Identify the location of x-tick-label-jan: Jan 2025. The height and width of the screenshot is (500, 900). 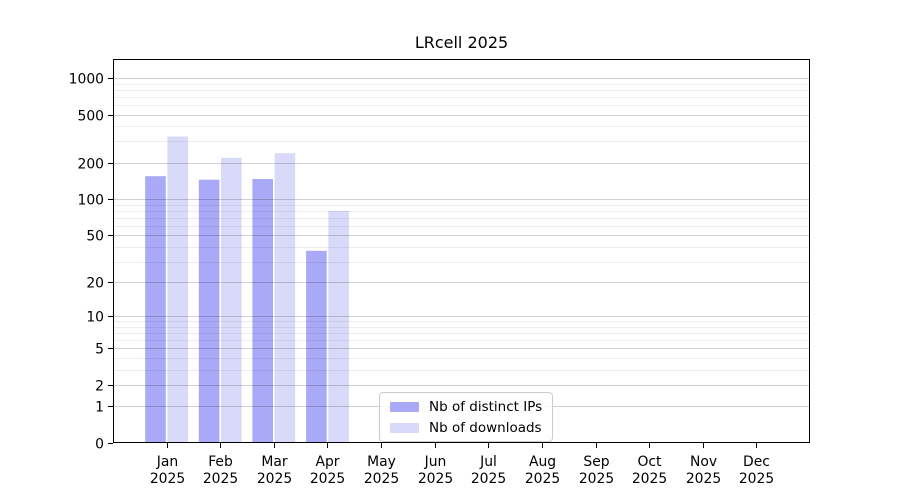
(167, 470).